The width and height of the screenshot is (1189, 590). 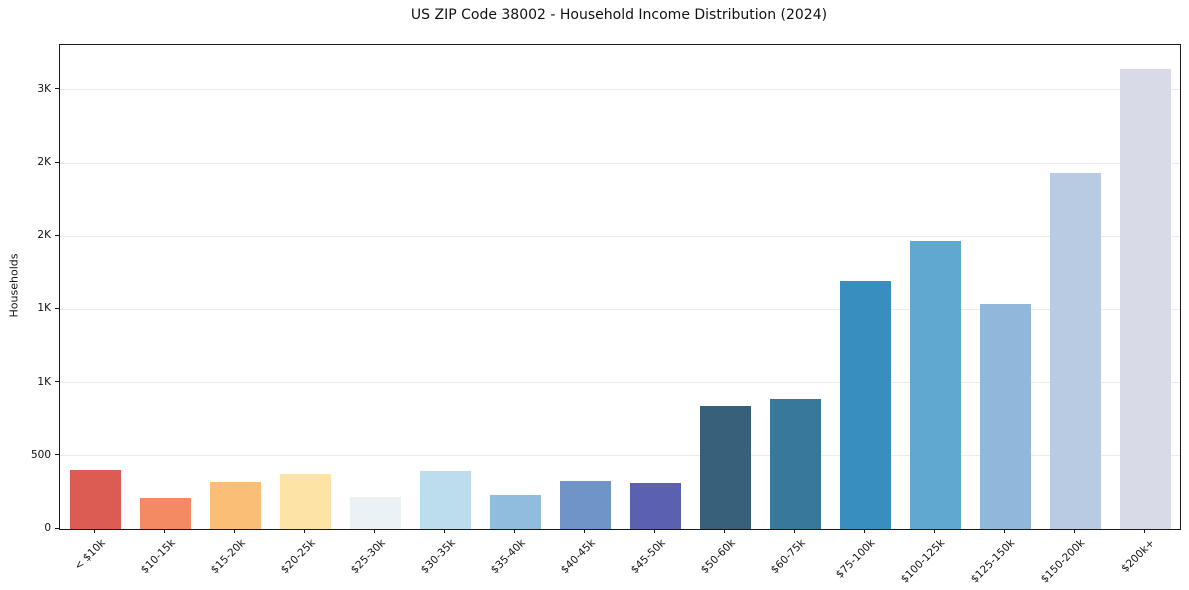 What do you see at coordinates (368, 557) in the screenshot?
I see `x-tick-label: $25-30k` at bounding box center [368, 557].